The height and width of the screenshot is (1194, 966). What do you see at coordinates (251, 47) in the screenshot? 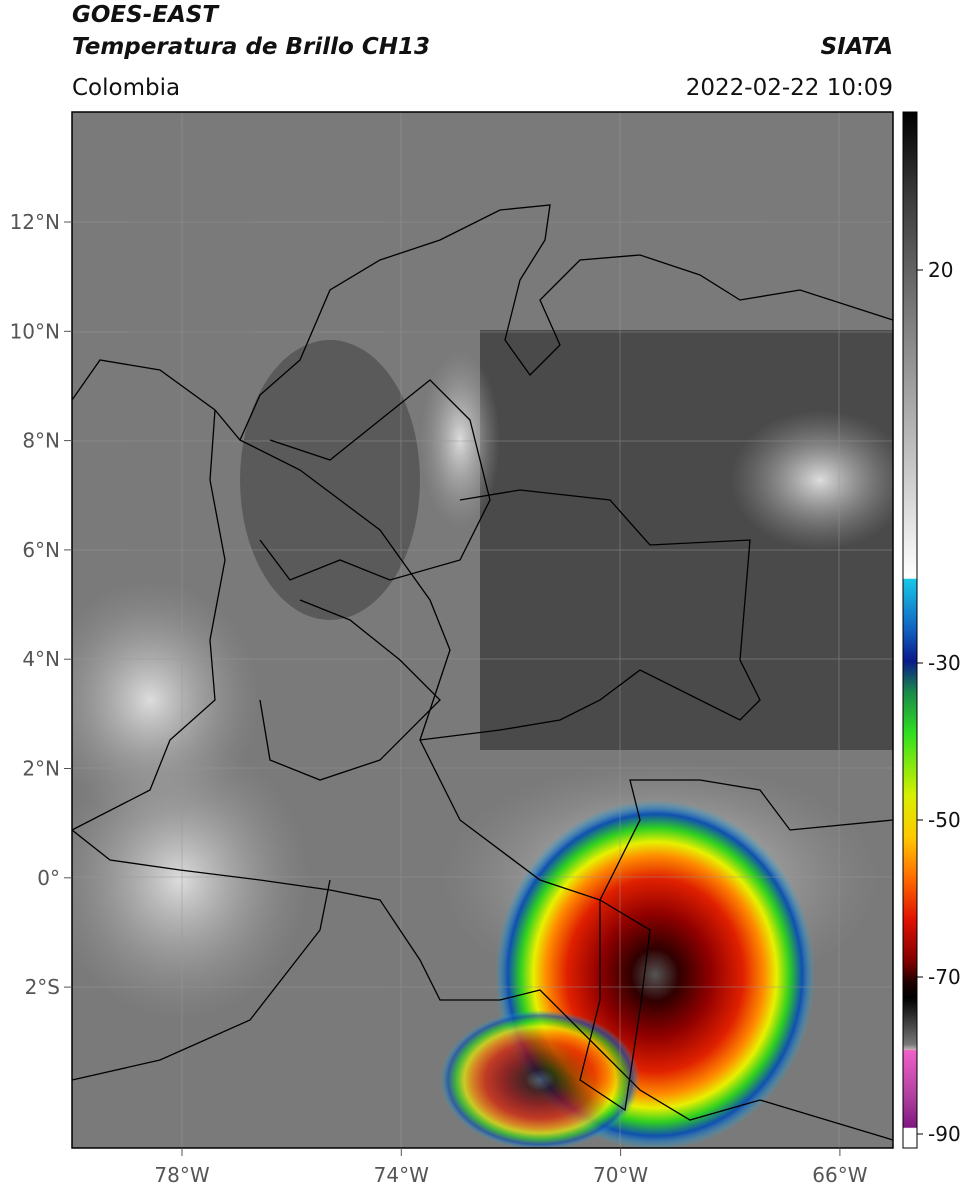
I see `subtitle: Temperatura de Brillo CH13` at bounding box center [251, 47].